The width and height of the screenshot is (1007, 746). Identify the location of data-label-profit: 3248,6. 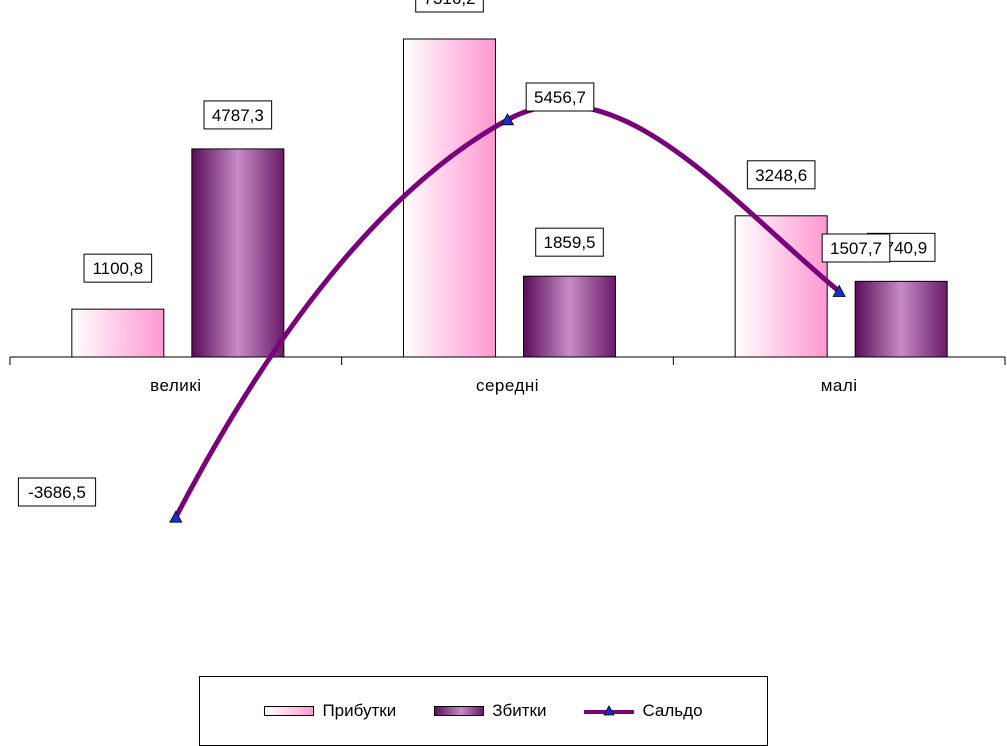
(781, 175).